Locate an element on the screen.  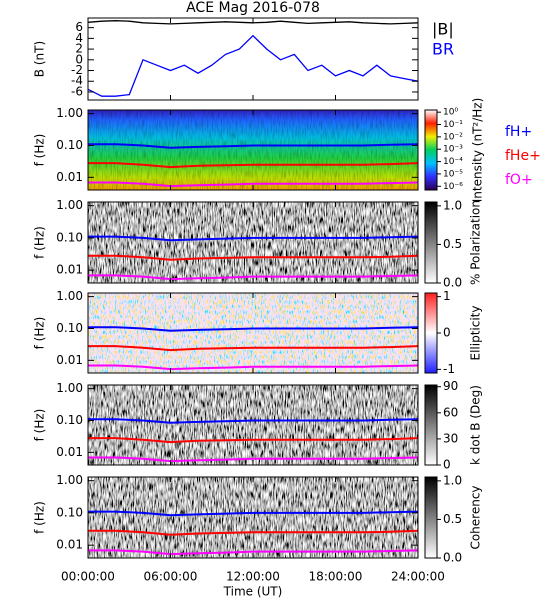
legend-entry: fHe+ is located at coordinates (523, 156).